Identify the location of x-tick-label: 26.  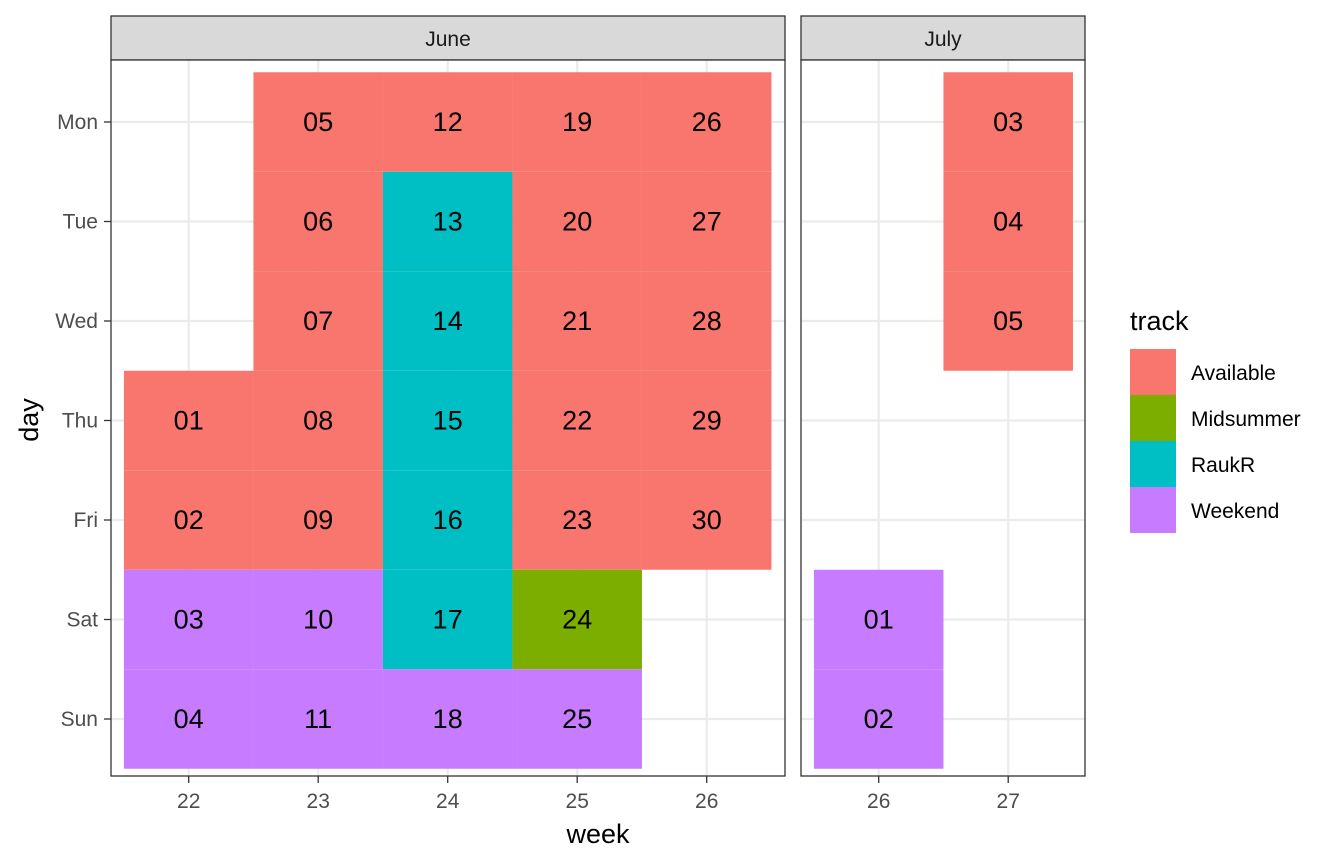
(706, 801).